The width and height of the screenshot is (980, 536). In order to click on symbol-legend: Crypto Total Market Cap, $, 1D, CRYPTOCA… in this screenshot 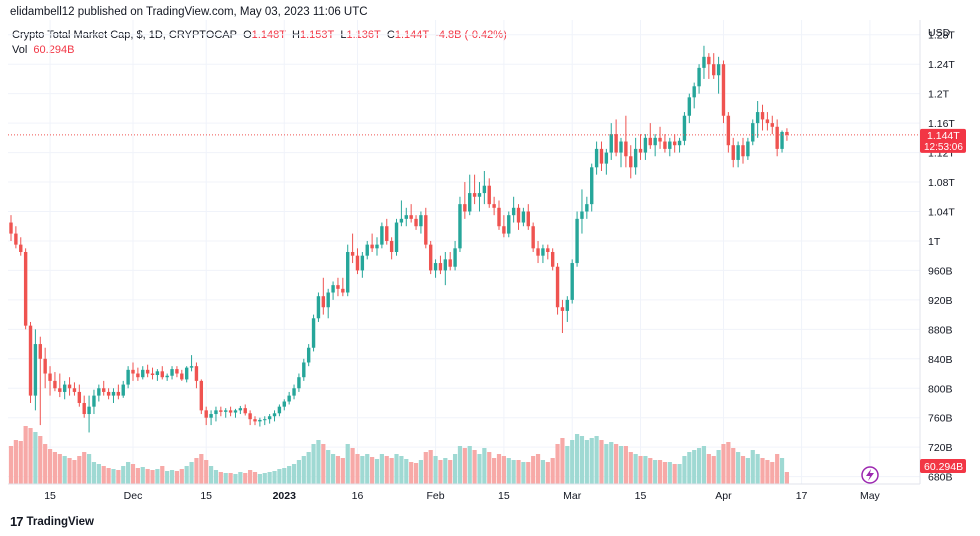, I will do `click(259, 43)`.